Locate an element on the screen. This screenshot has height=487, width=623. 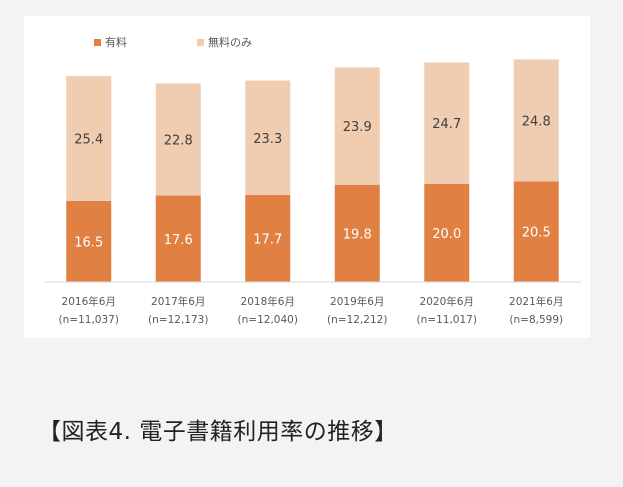
x-tick-sample-size: (n=12,212) is located at coordinates (357, 320).